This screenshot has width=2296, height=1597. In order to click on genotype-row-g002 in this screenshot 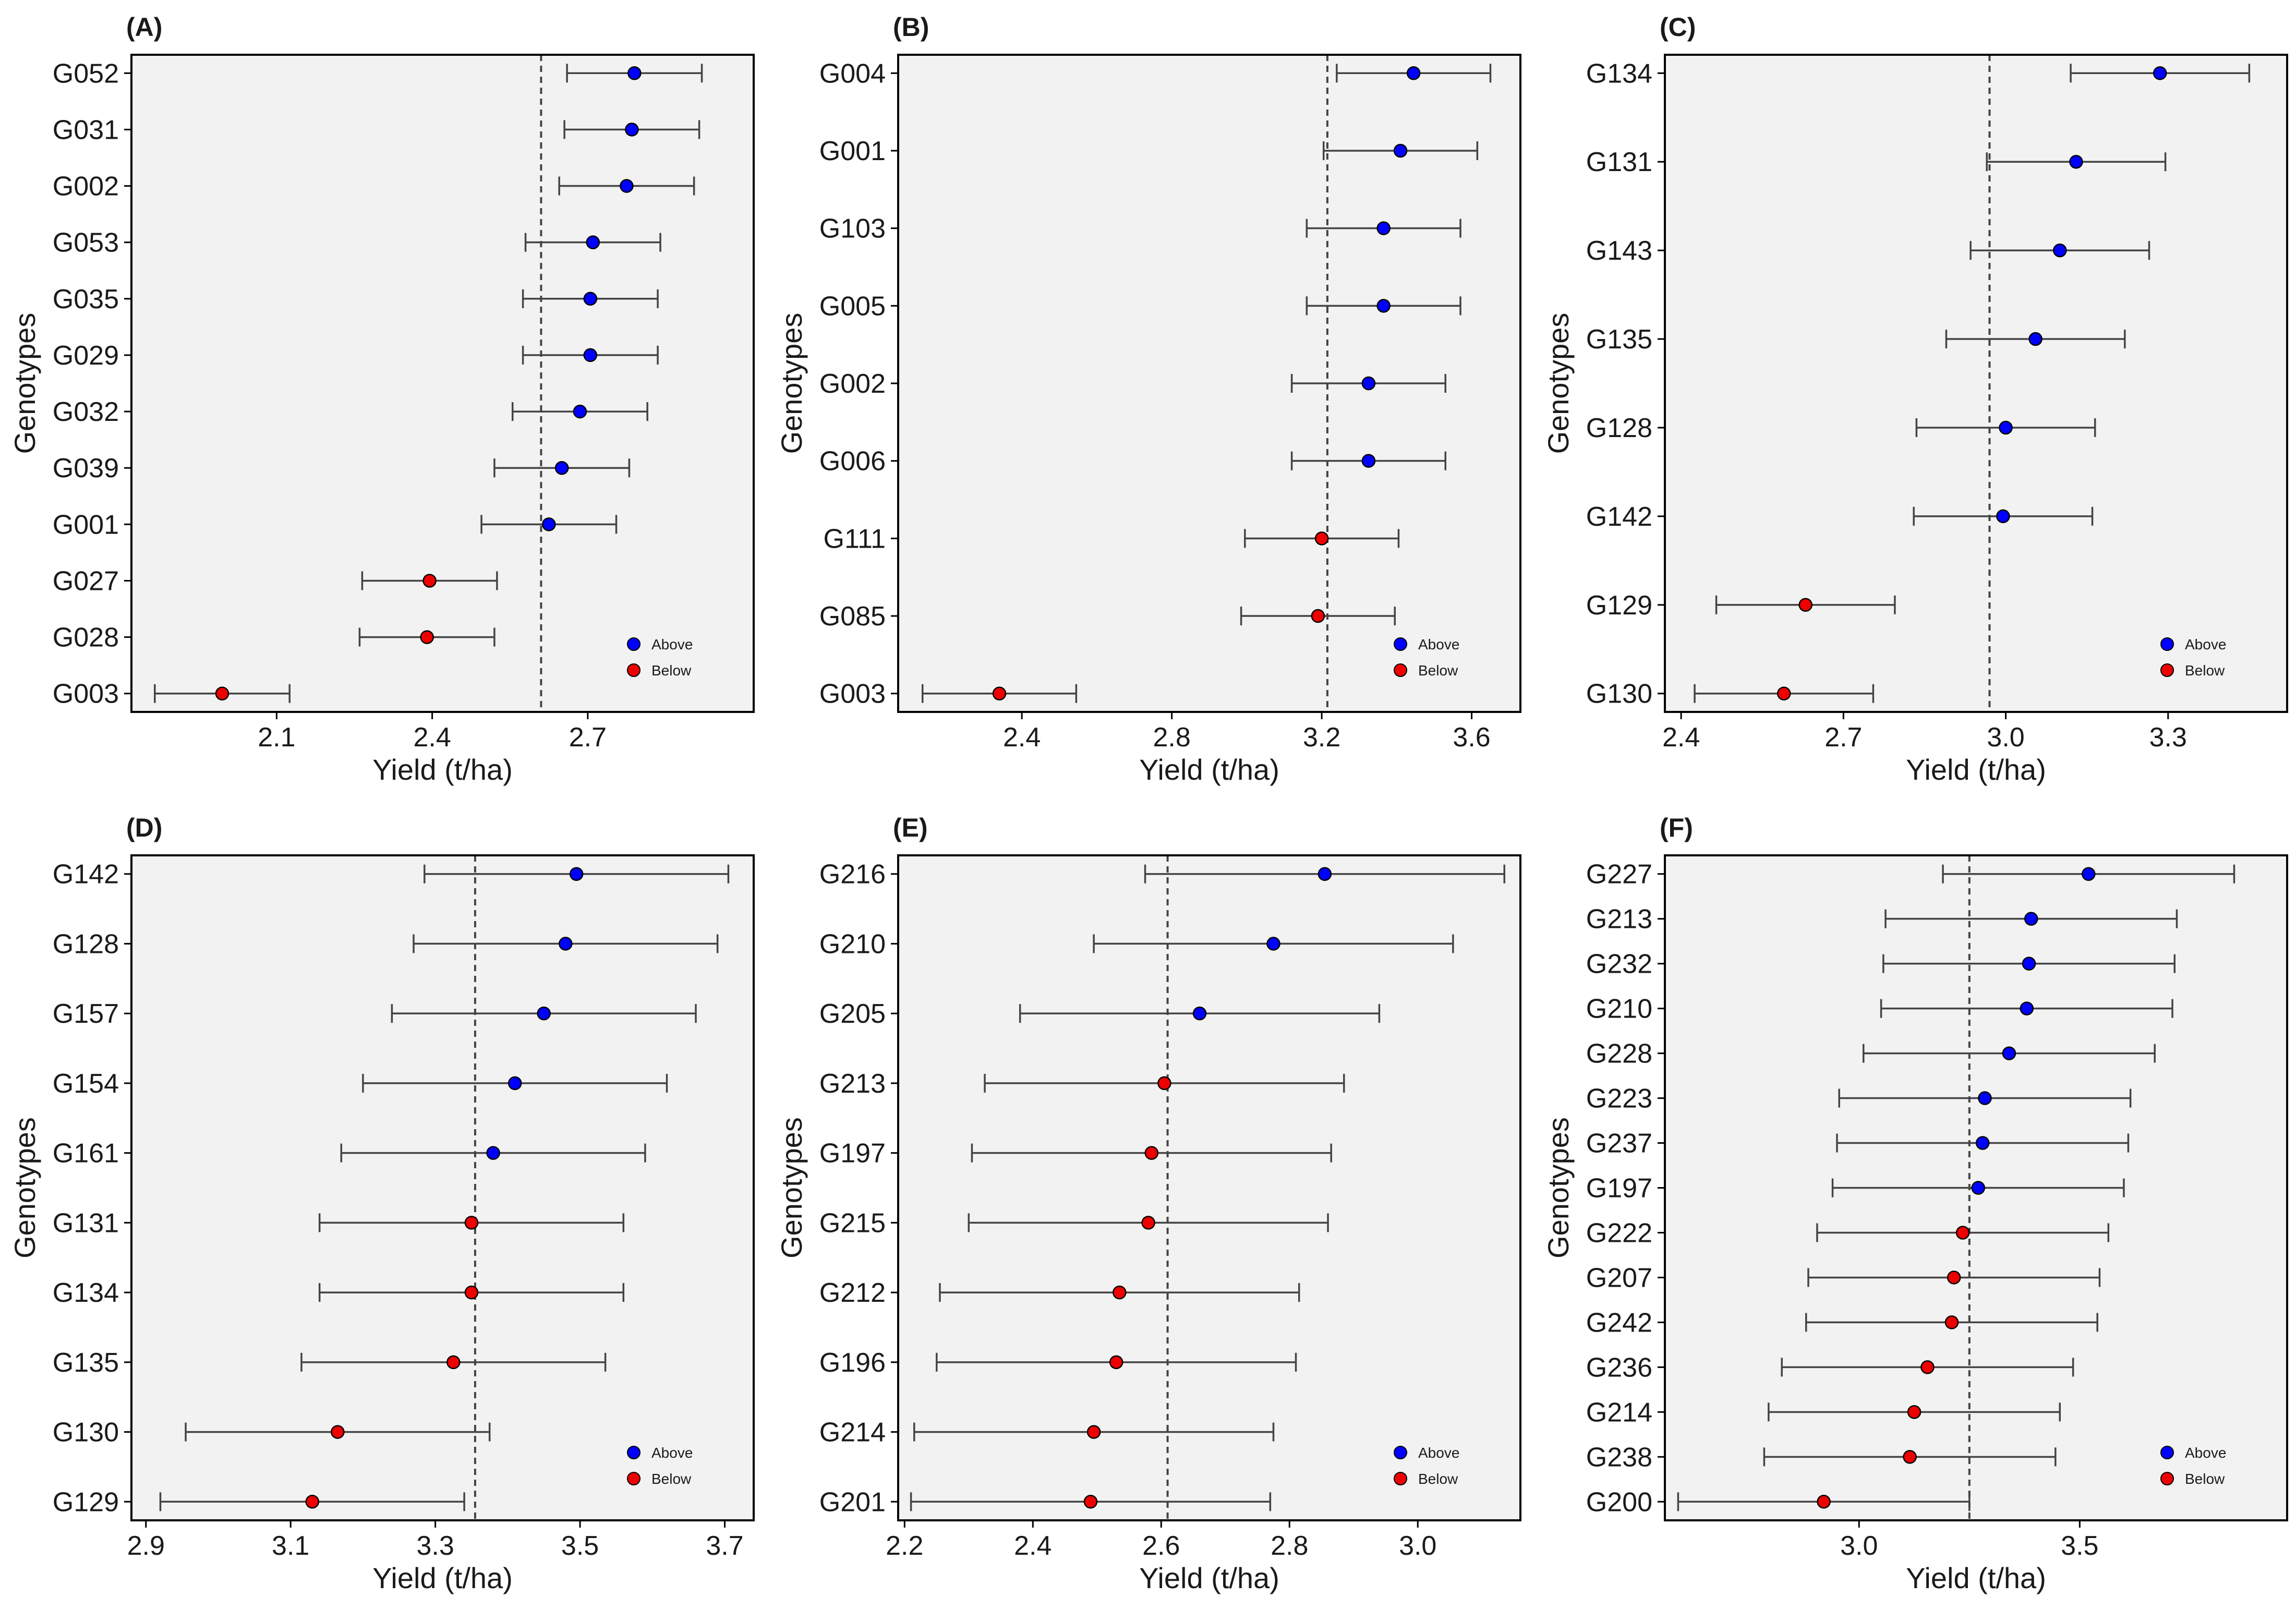, I will do `click(626, 186)`.